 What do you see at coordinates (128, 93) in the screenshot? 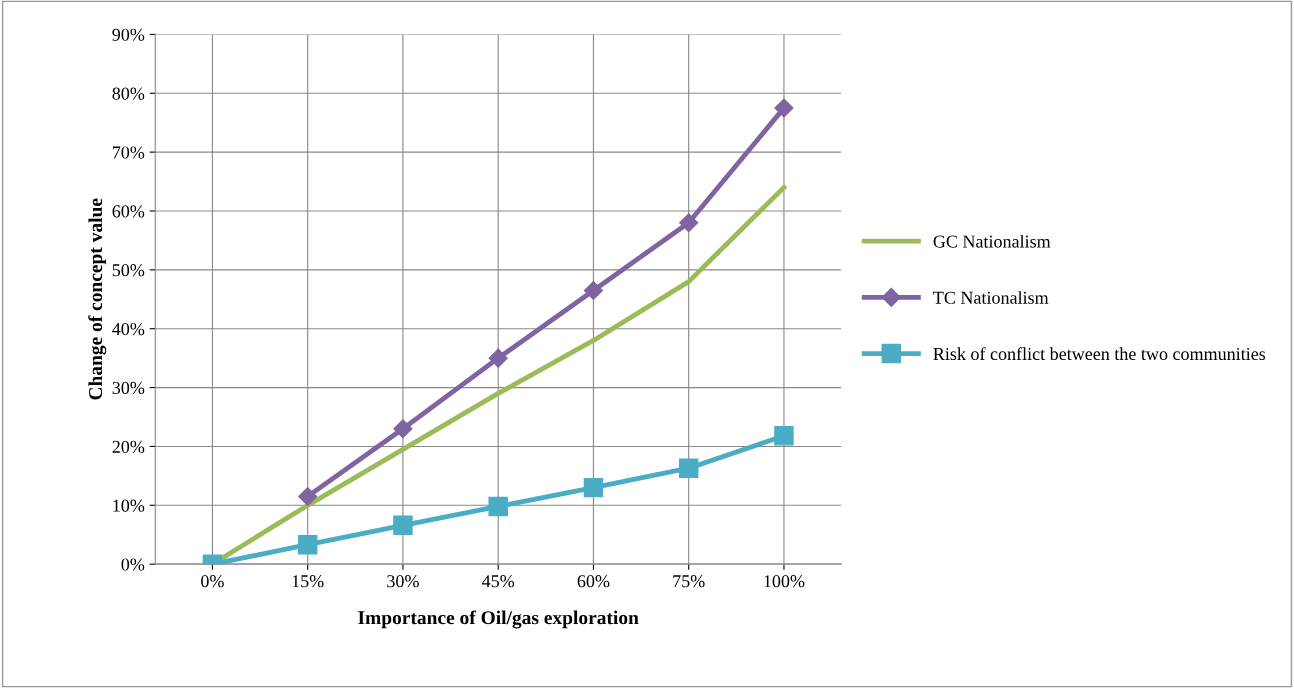
I see `y-tick-label: 80%` at bounding box center [128, 93].